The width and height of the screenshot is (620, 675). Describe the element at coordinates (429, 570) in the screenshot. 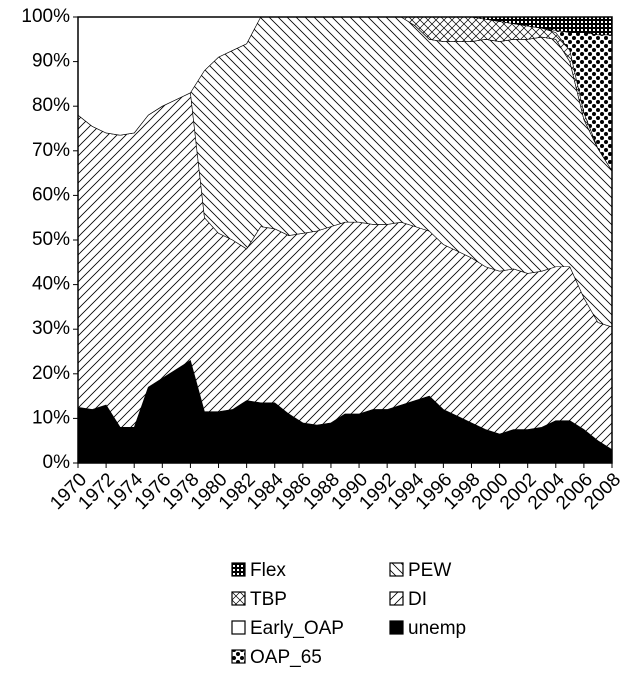

I see `legend-label: PEW` at that location.